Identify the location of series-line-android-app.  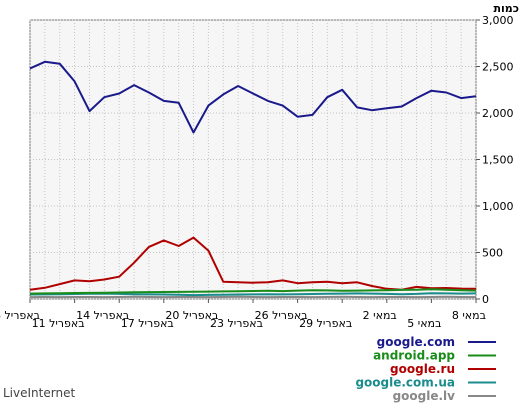
(253, 291).